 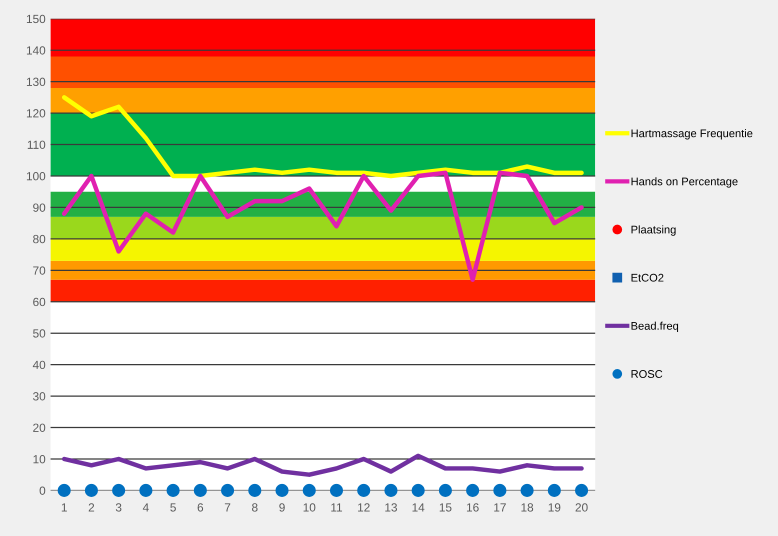 I want to click on x-tick-label: 12, so click(x=364, y=507).